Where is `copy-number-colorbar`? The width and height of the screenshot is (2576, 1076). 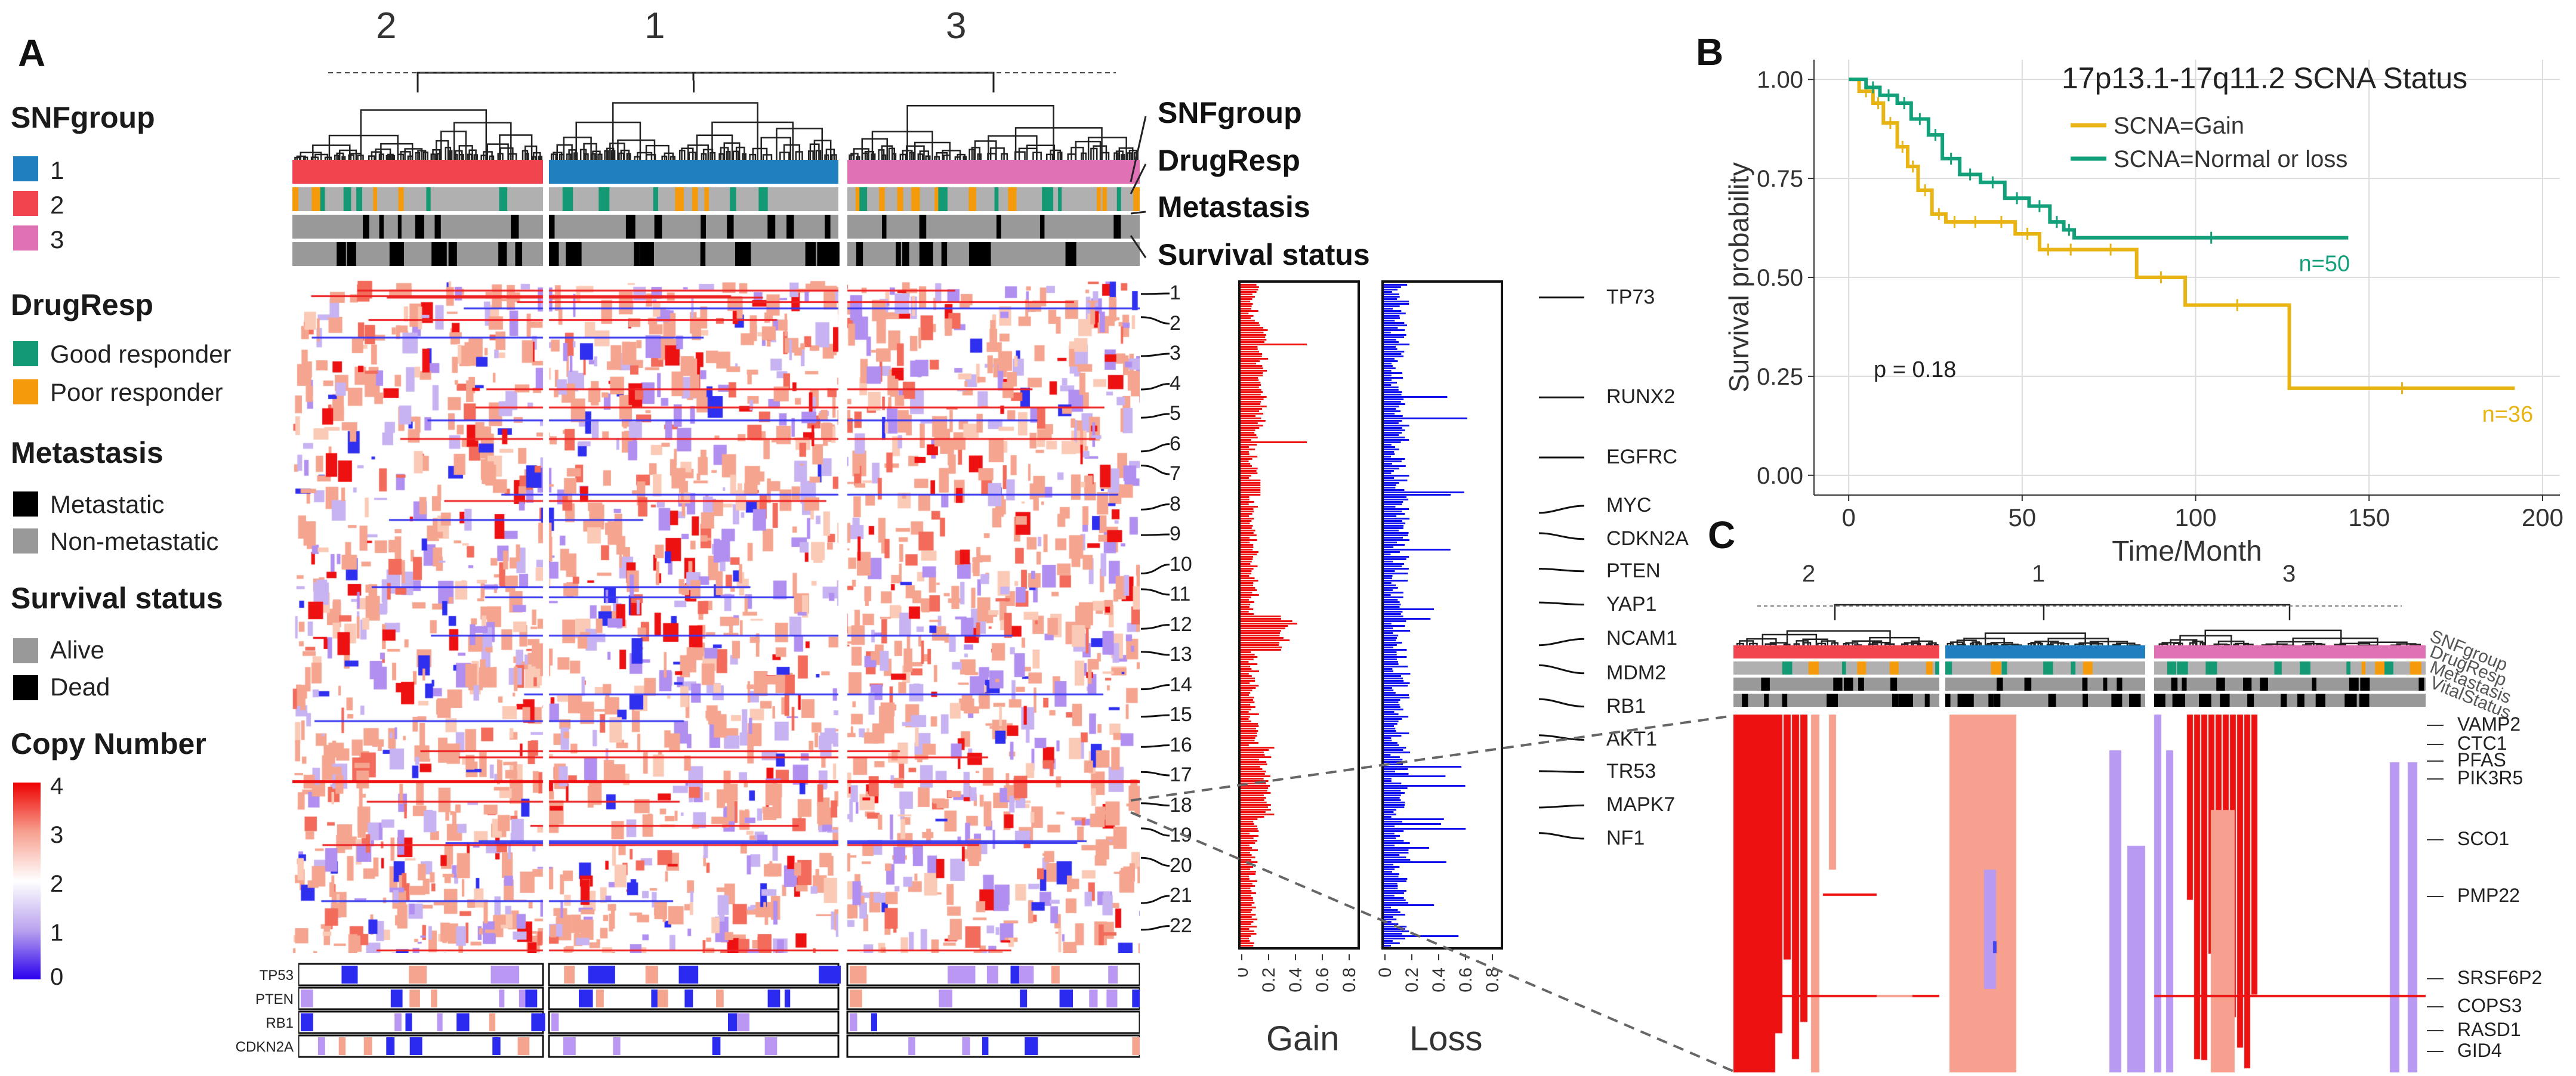 copy-number-colorbar is located at coordinates (27, 881).